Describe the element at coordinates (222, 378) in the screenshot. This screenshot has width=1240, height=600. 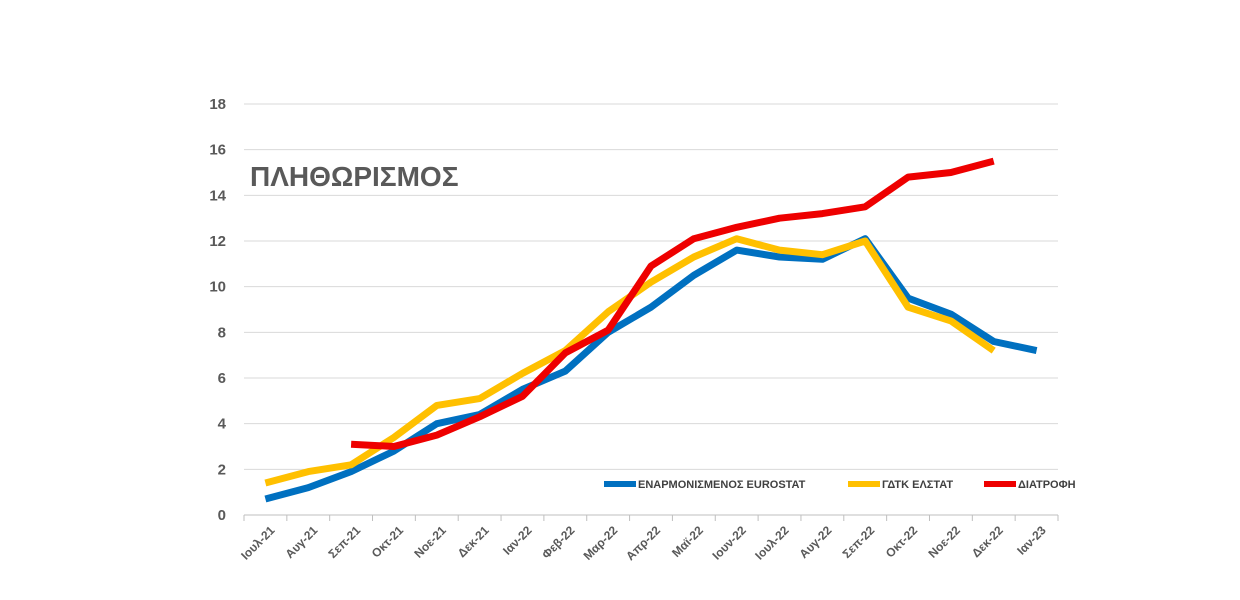
I see `y-tick-label: 6` at that location.